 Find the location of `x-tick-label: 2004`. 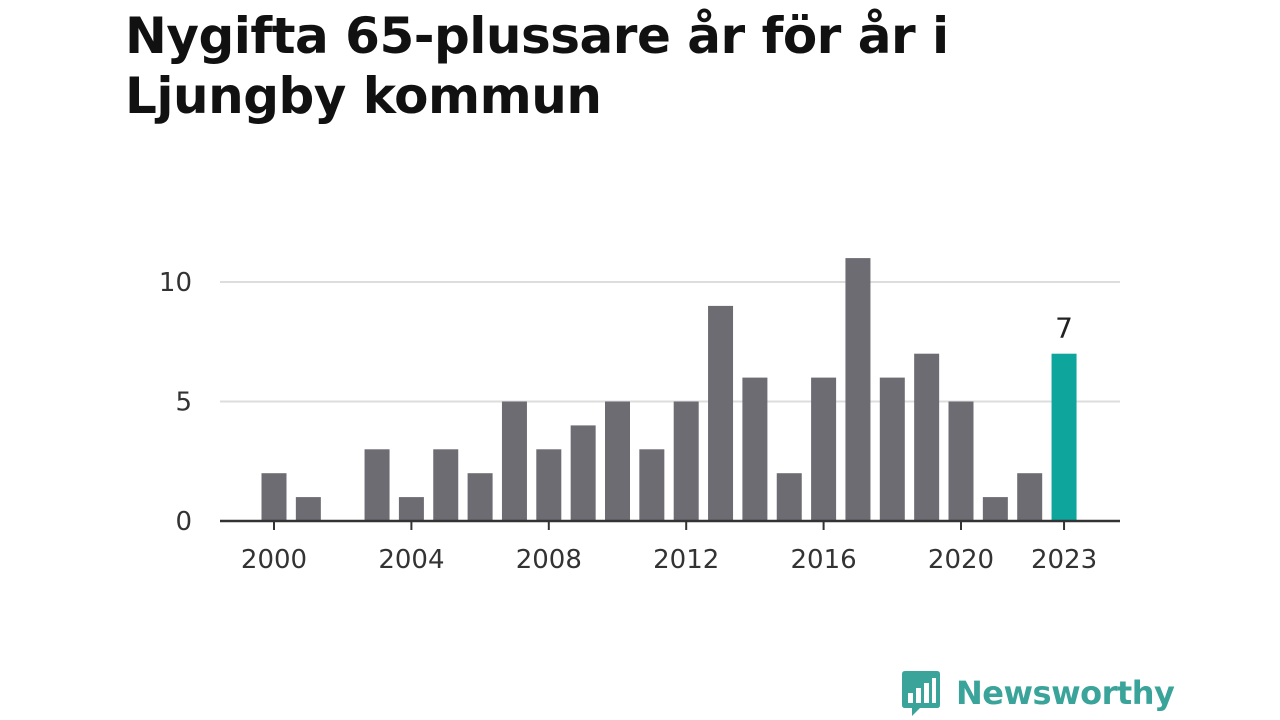

x-tick-label: 2004 is located at coordinates (411, 560).